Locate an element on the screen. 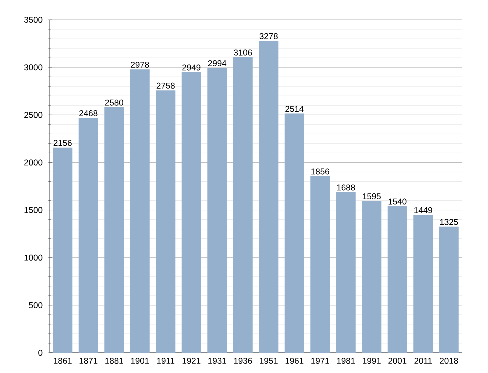  x-tick-label: 1961 is located at coordinates (295, 361).